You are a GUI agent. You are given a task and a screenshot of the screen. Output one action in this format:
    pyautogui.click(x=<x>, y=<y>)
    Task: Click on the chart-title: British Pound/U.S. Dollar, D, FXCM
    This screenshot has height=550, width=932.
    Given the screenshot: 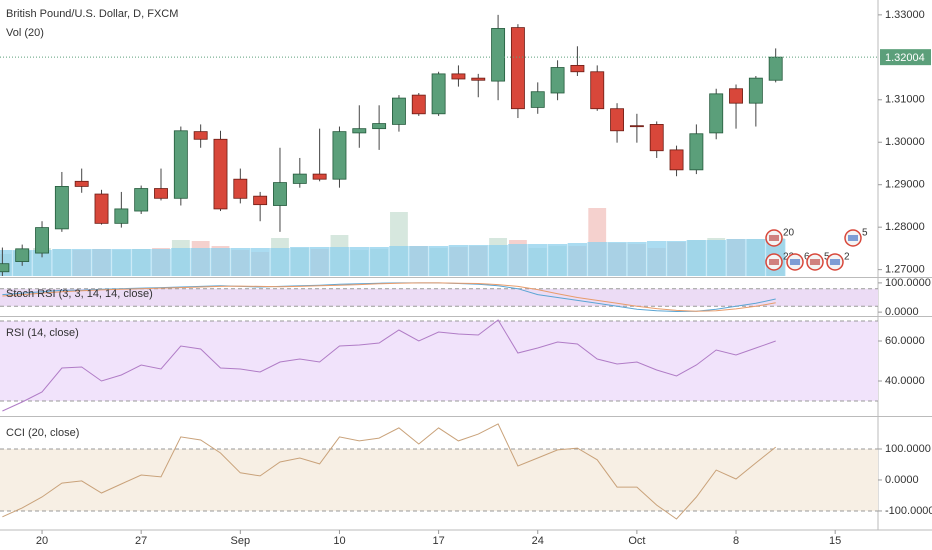 What is the action you would take?
    pyautogui.click(x=92, y=14)
    